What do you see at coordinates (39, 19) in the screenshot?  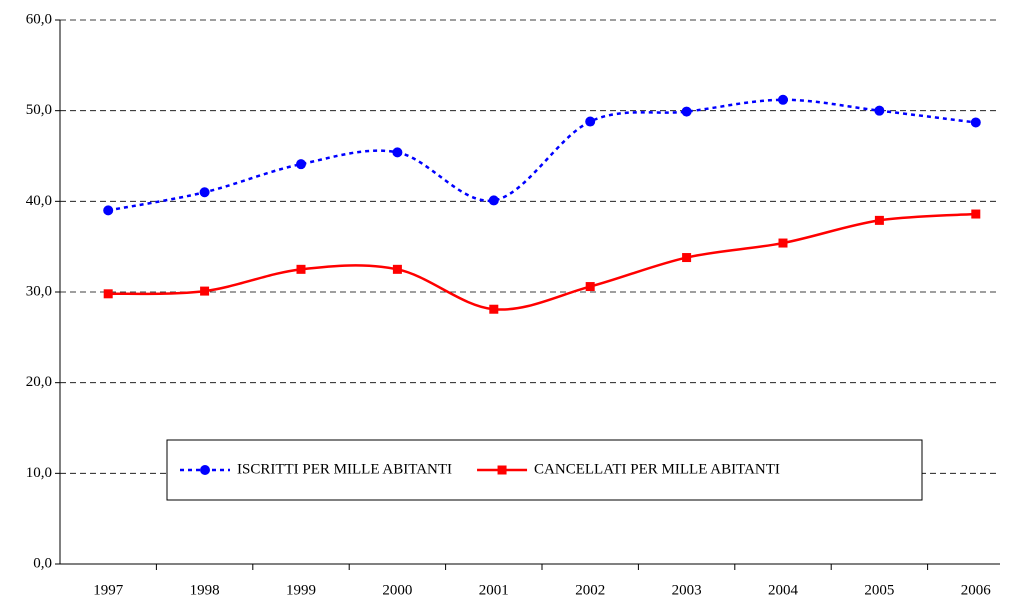 I see `y-tick-label: 60,0` at bounding box center [39, 19].